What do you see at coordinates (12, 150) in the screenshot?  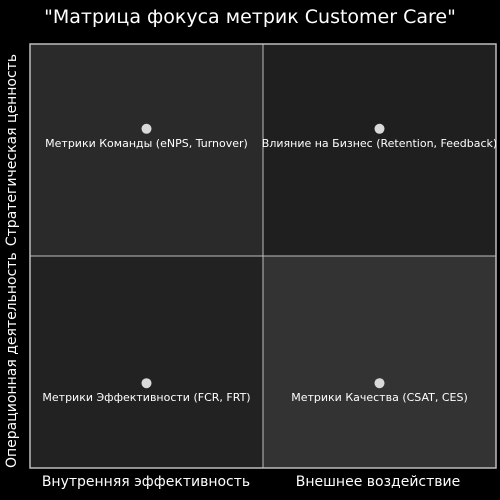 I see `y-category-label-top: Стратегическая ценность` at bounding box center [12, 150].